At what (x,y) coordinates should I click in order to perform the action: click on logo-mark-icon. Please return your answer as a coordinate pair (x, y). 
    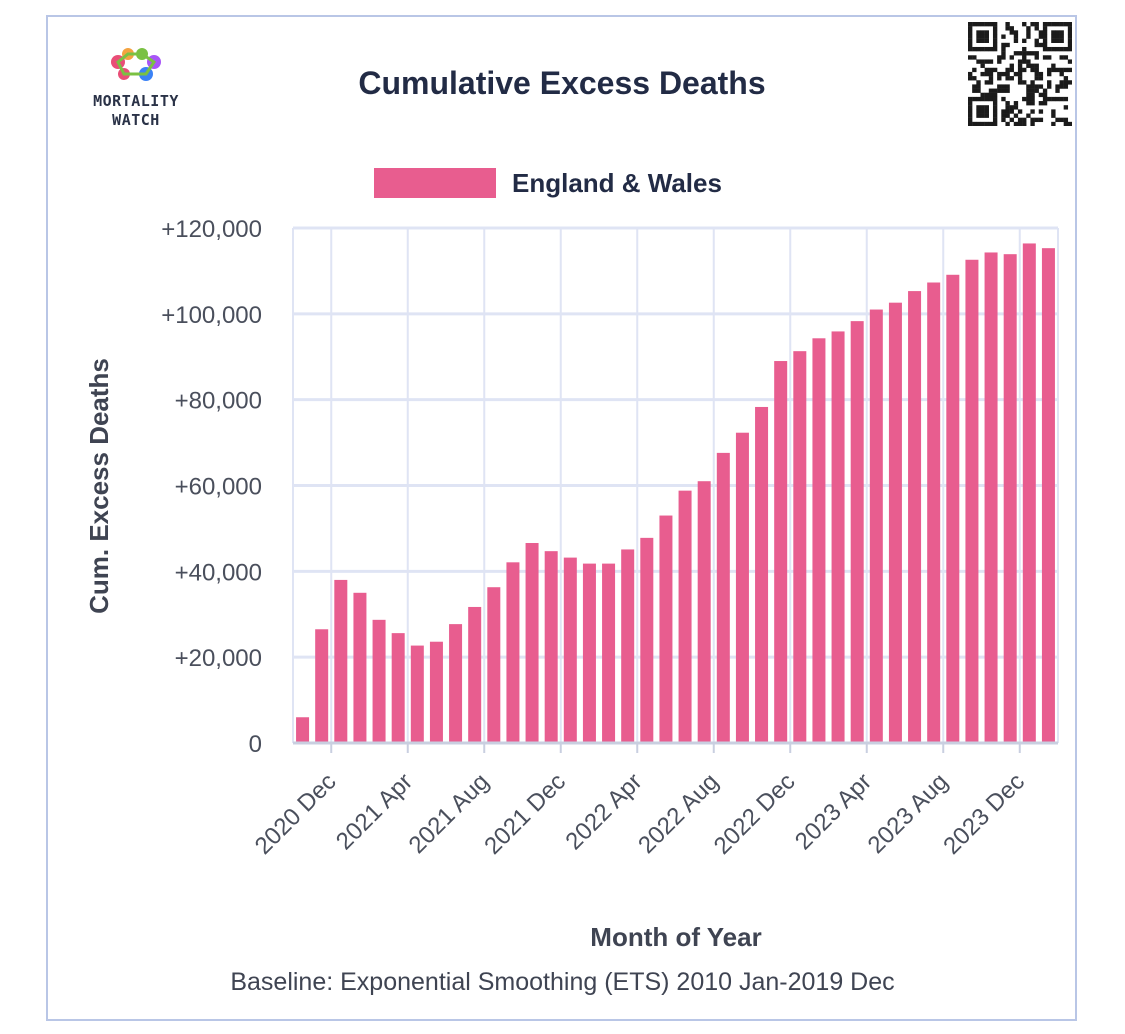
    Looking at the image, I should click on (136, 64).